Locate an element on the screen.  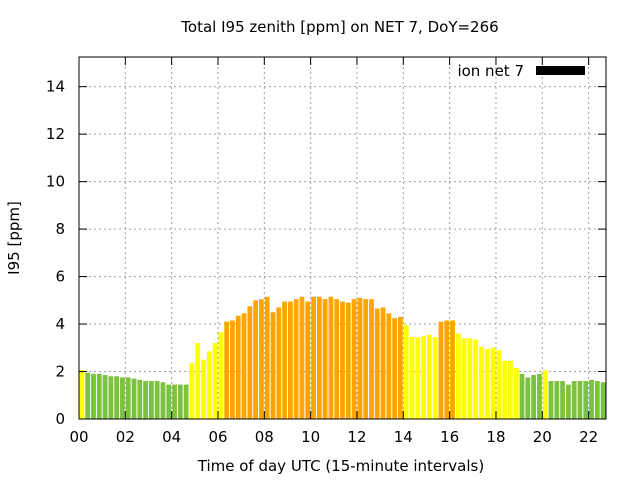
chart-title: Total I95 zenith [ppm] on NET 7, DoY=266 is located at coordinates (339, 27).